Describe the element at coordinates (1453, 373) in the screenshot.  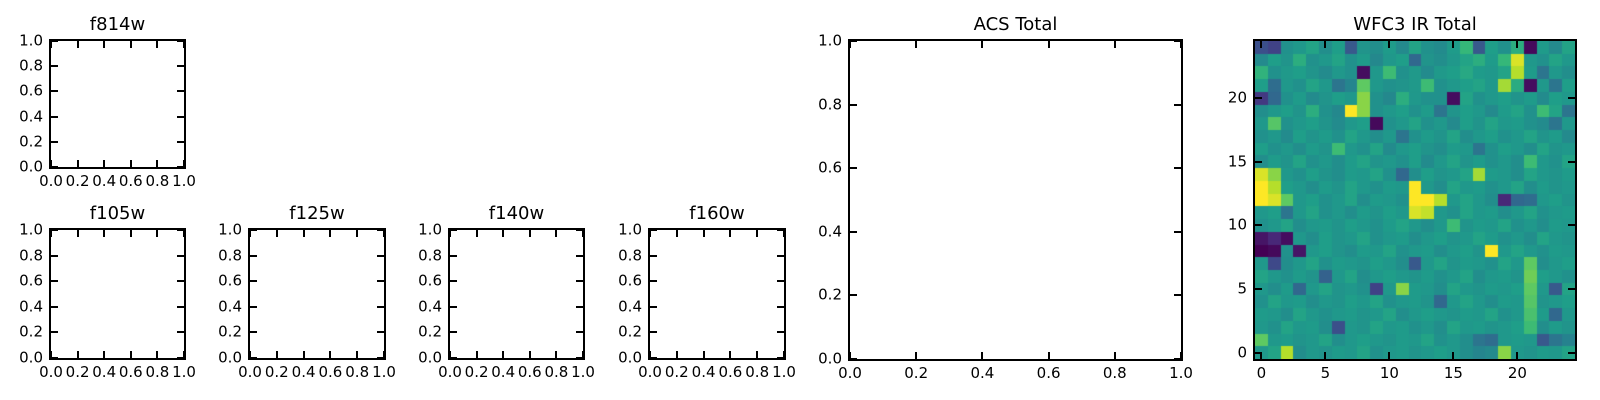
I see `x-tick-label: 15` at that location.